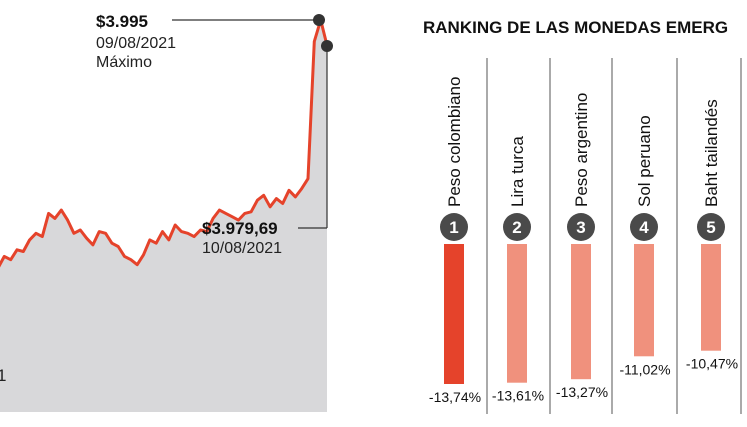 The width and height of the screenshot is (747, 427). I want to click on rank-number: 3, so click(580, 227).